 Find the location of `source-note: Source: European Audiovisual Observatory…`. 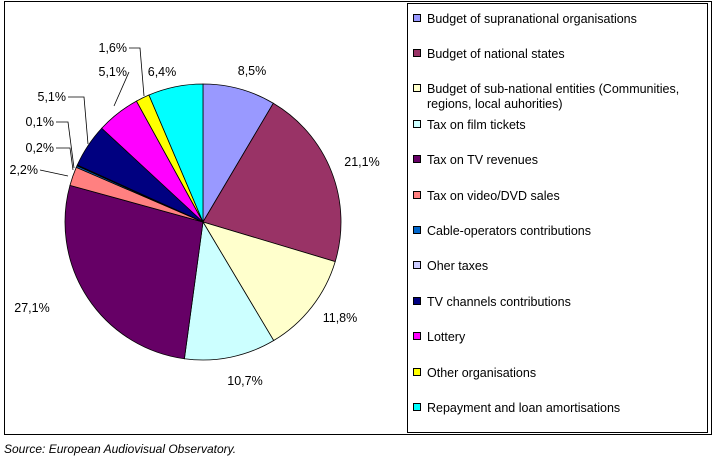

source-note: Source: European Audiovisual Observatory… is located at coordinates (120, 449).